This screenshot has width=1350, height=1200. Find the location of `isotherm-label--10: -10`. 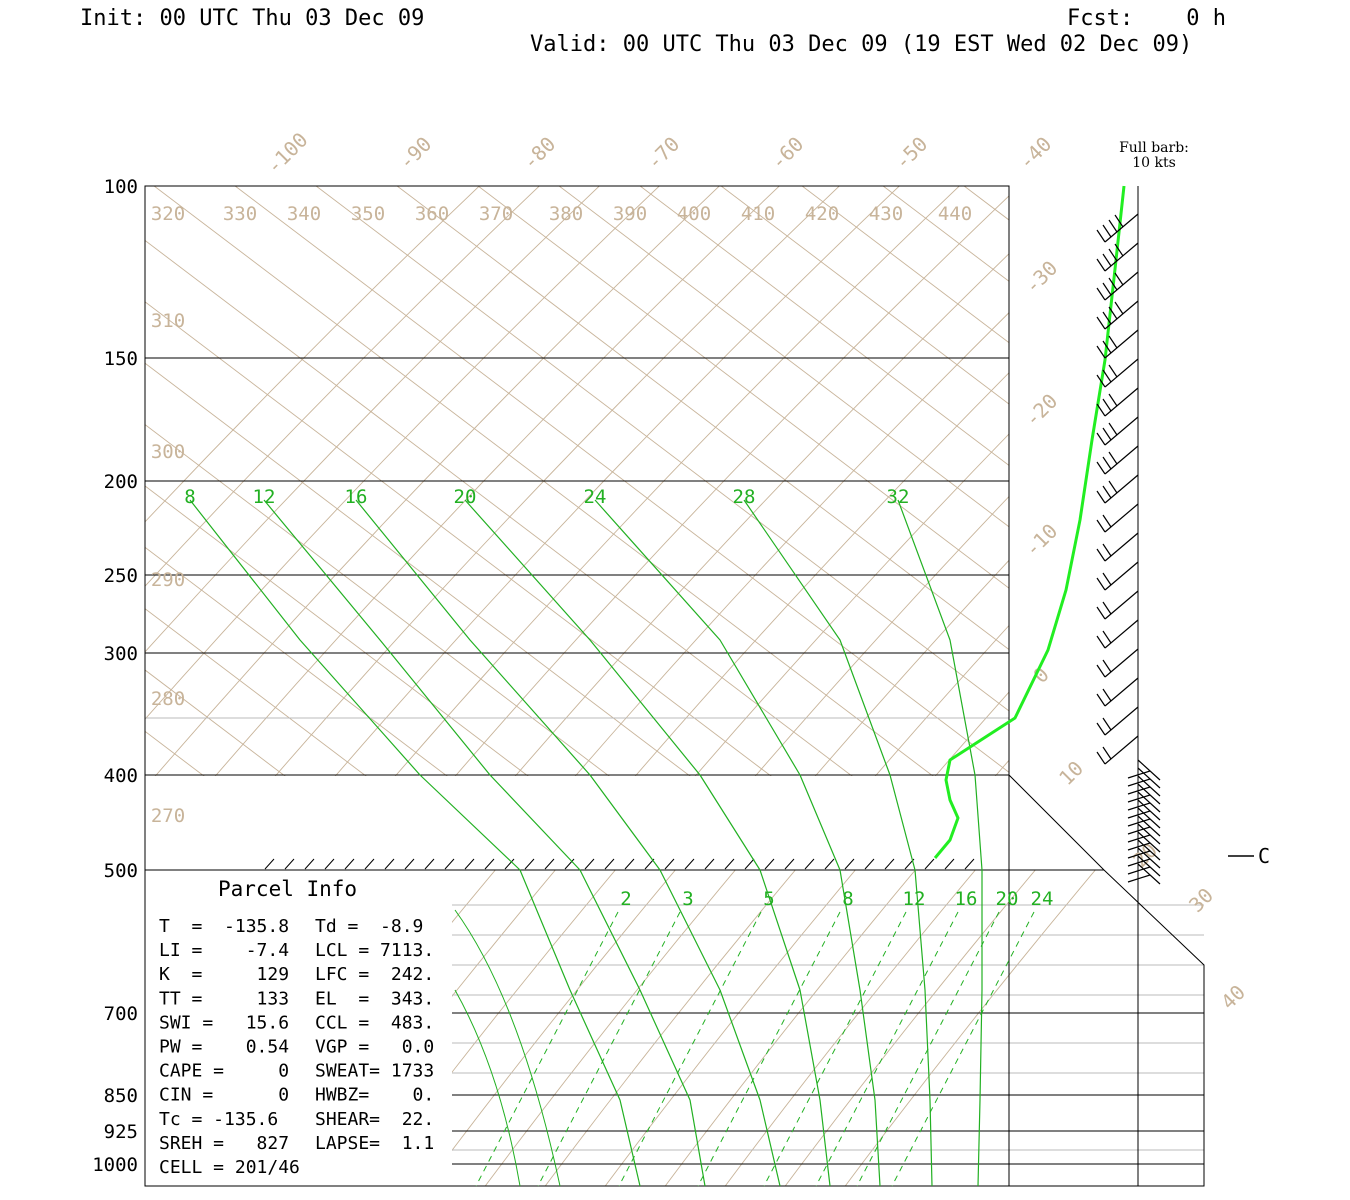

isotherm-label--10: -10 is located at coordinates (1041, 540).